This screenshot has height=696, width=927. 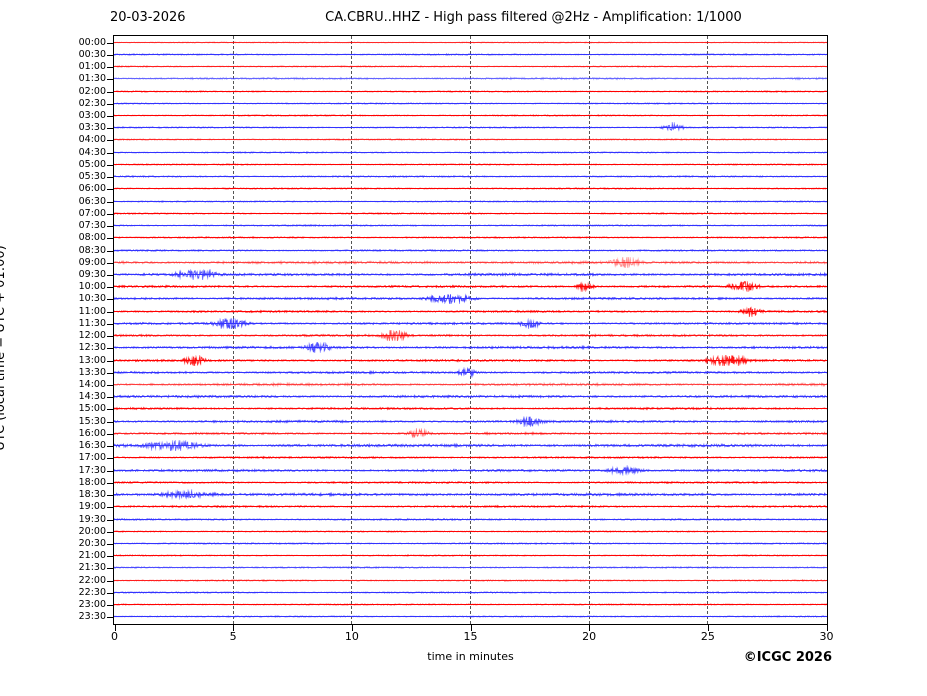 What do you see at coordinates (92, 543) in the screenshot?
I see `y-axis-tick-label: 20:30` at bounding box center [92, 543].